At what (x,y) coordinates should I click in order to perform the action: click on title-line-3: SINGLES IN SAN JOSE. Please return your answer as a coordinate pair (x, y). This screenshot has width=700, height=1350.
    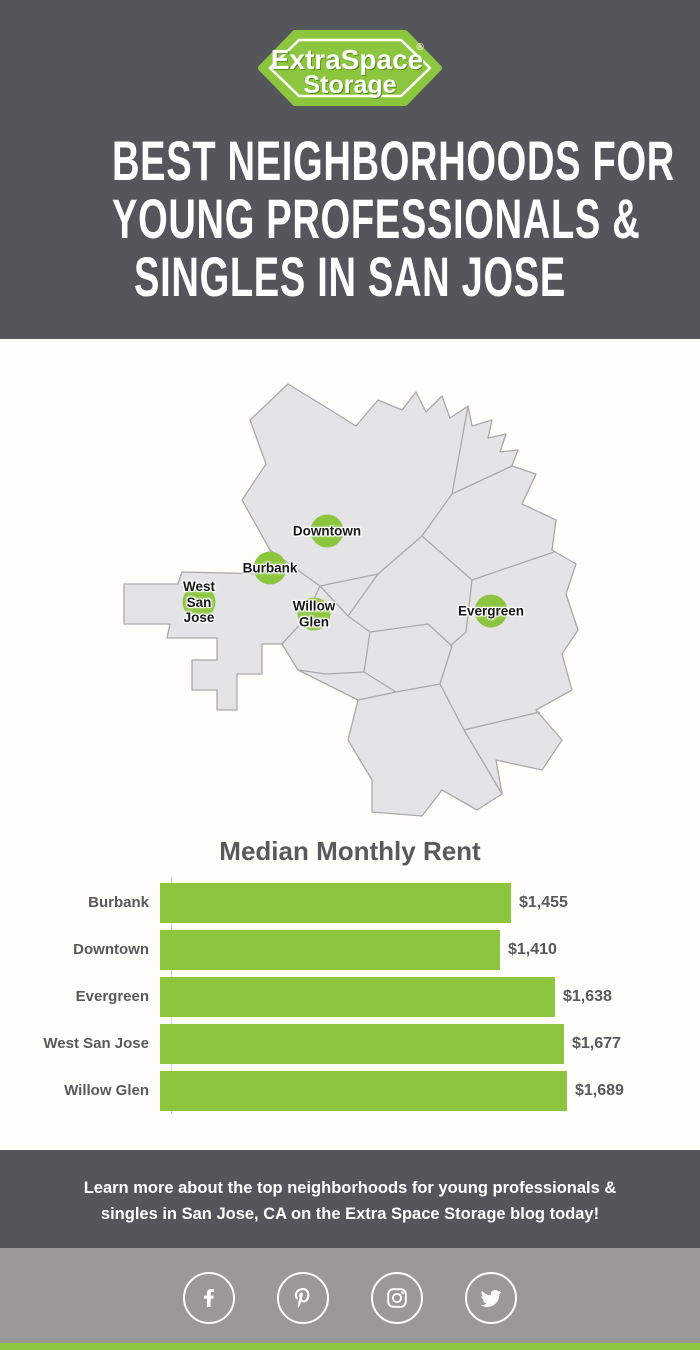
    Looking at the image, I should click on (350, 276).